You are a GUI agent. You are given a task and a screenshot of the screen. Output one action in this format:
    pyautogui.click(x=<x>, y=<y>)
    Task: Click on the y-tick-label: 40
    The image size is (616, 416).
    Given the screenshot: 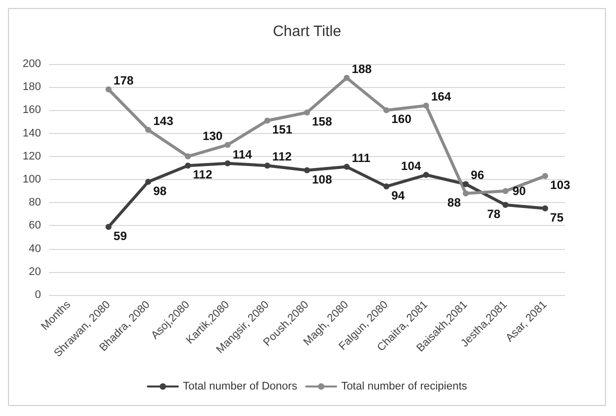 What is the action you would take?
    pyautogui.click(x=34, y=248)
    